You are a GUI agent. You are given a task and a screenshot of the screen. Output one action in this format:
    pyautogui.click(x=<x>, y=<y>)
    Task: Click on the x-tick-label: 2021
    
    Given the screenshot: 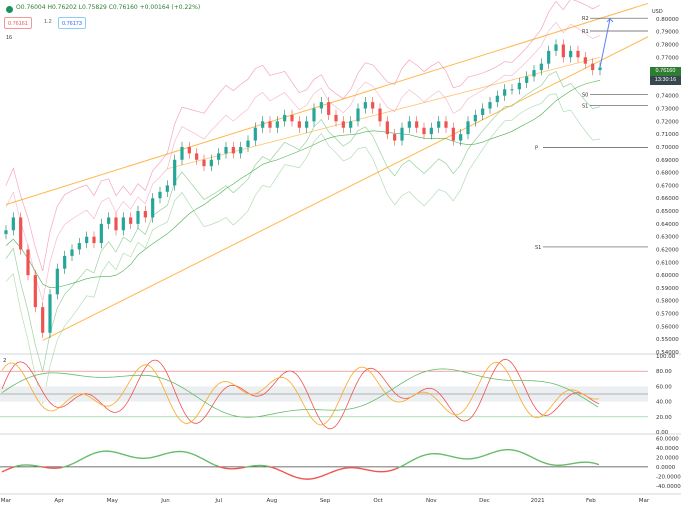 What is the action you would take?
    pyautogui.click(x=538, y=501)
    